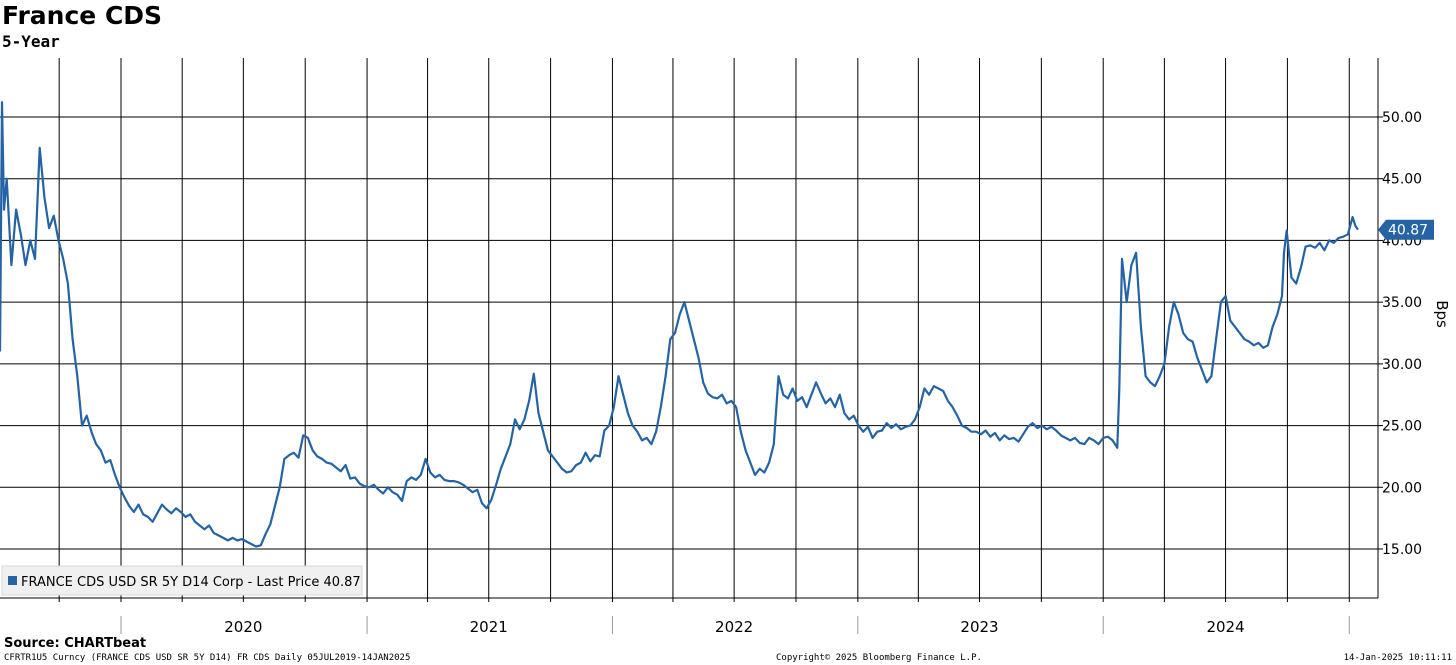  I want to click on legend-swatch, so click(12, 580).